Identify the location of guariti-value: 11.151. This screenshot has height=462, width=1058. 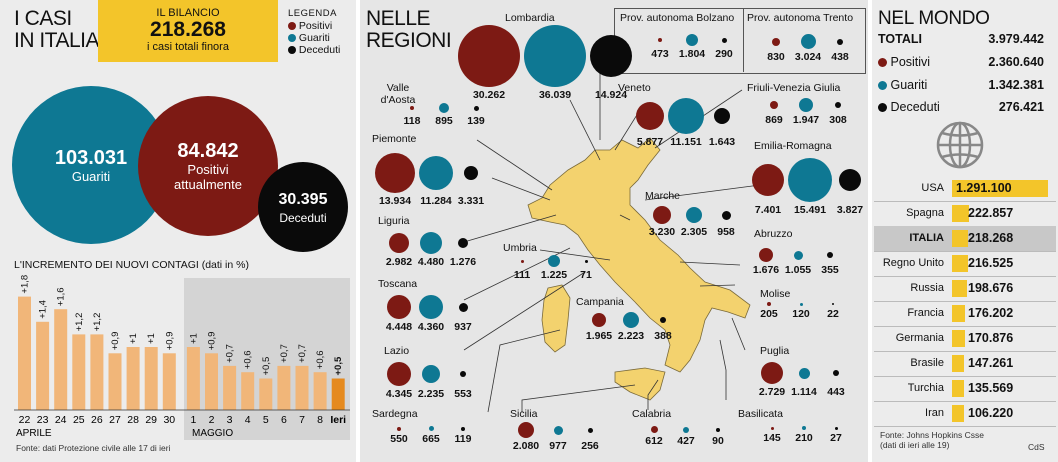
(686, 142).